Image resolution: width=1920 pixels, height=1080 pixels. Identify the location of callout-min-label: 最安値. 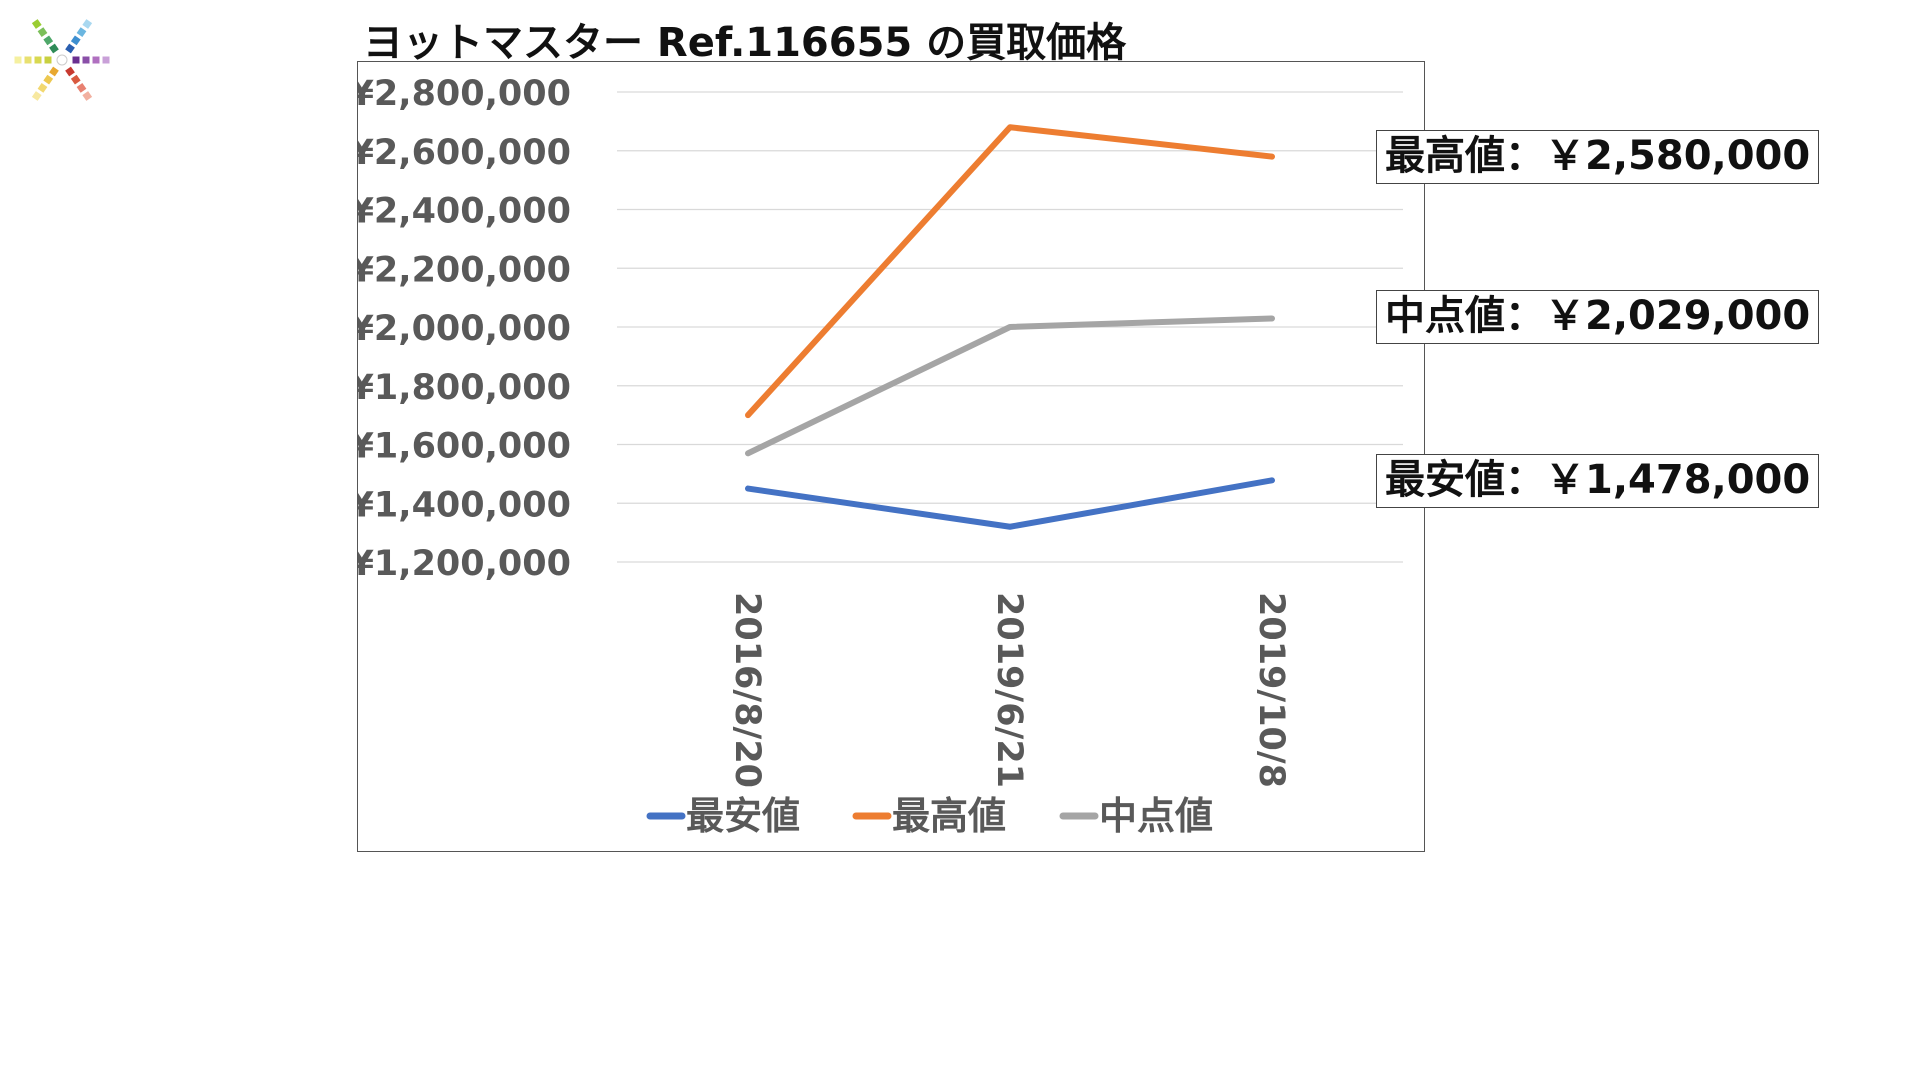
(1445, 480).